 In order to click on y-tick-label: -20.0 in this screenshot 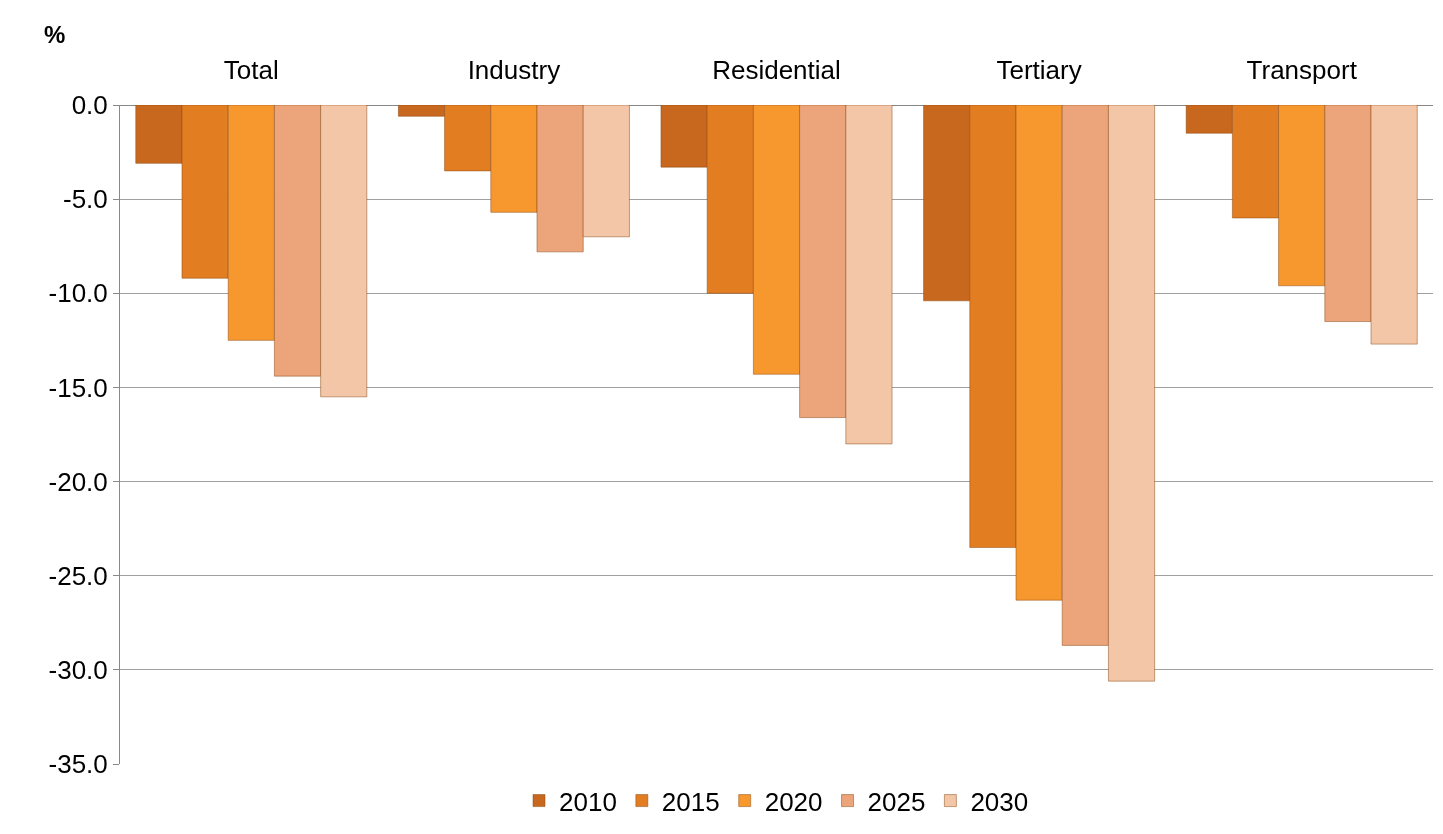, I will do `click(78, 481)`.